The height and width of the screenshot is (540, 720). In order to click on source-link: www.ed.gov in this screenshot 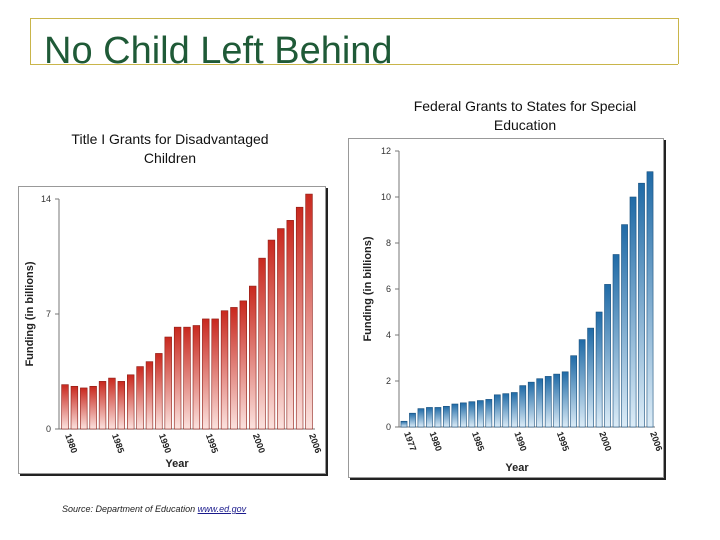, I will do `click(222, 509)`.